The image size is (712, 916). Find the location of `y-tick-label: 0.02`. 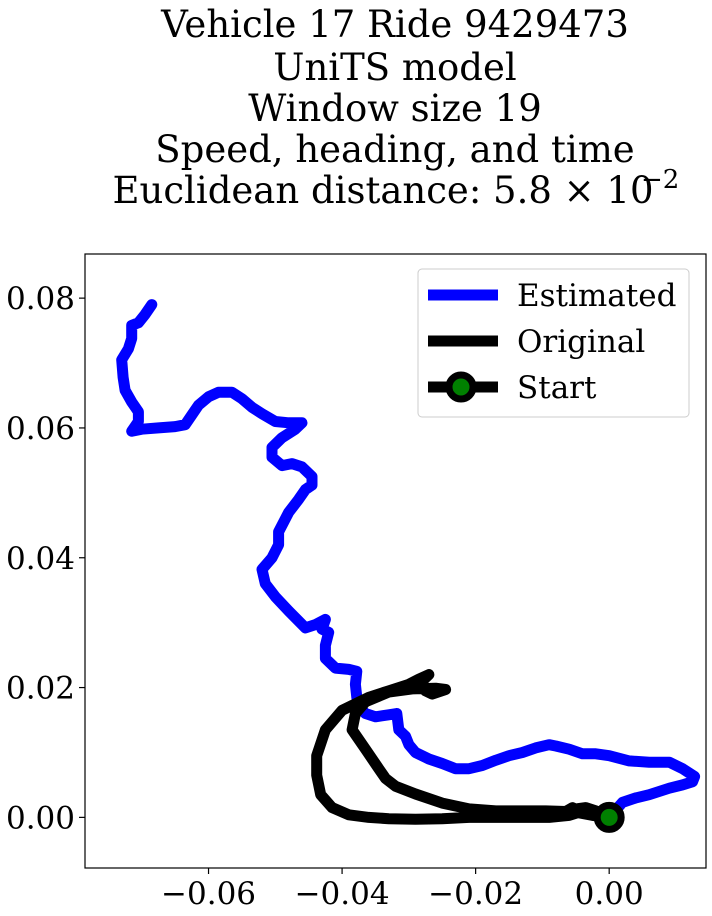

y-tick-label: 0.02 is located at coordinates (40, 689).